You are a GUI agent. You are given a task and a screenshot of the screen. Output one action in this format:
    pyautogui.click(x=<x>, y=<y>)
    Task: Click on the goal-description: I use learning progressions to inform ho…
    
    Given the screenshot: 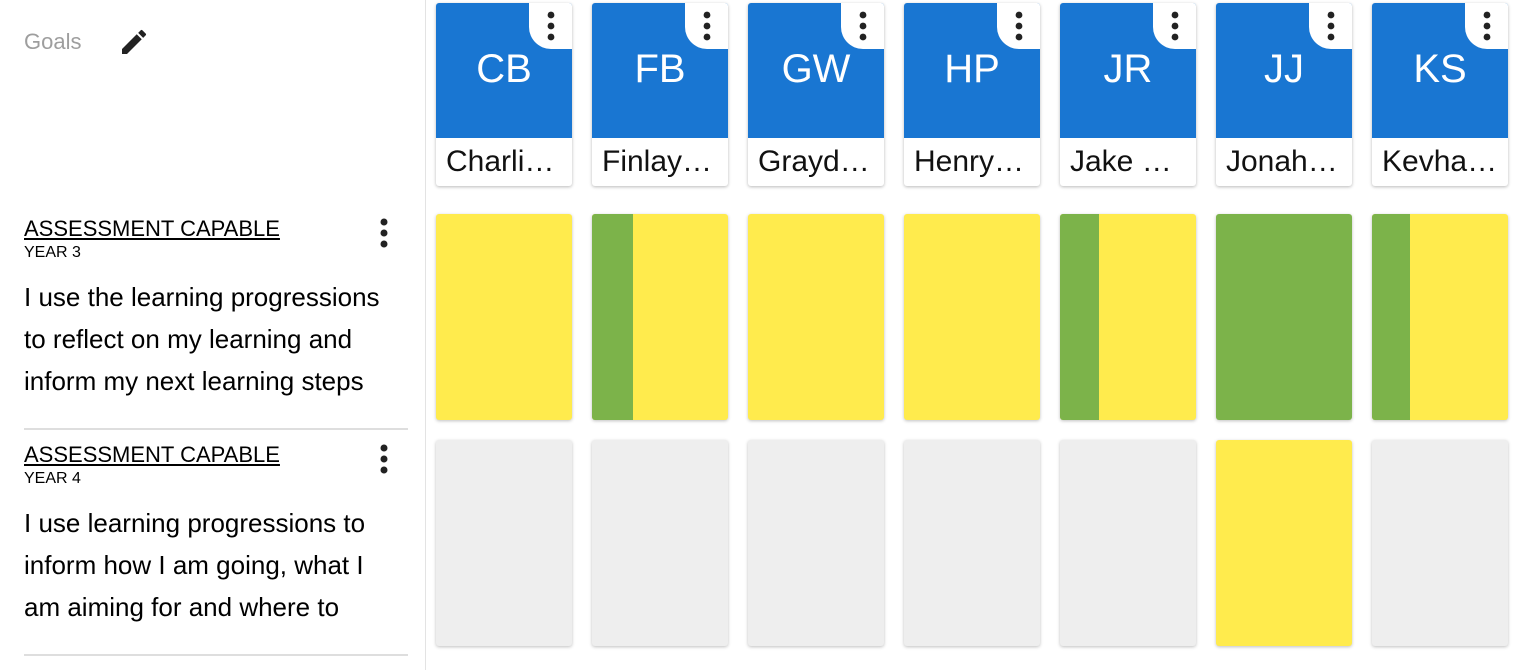 What is the action you would take?
    pyautogui.click(x=216, y=565)
    